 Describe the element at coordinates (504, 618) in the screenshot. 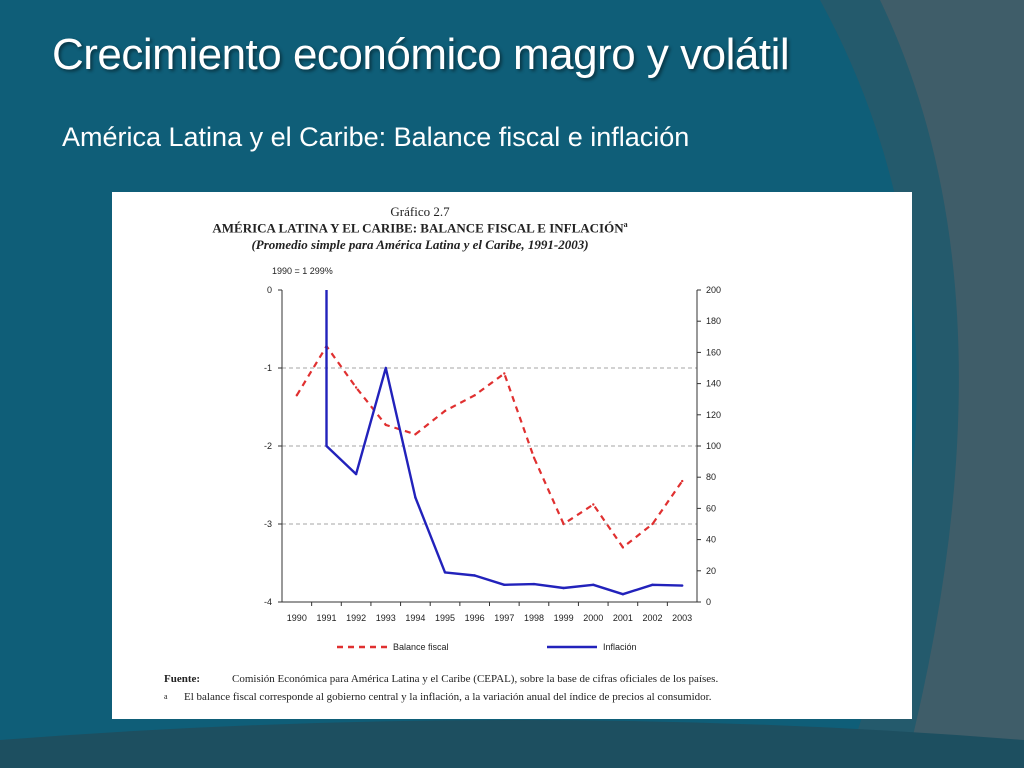

I see `x-tick-label: 1997` at that location.